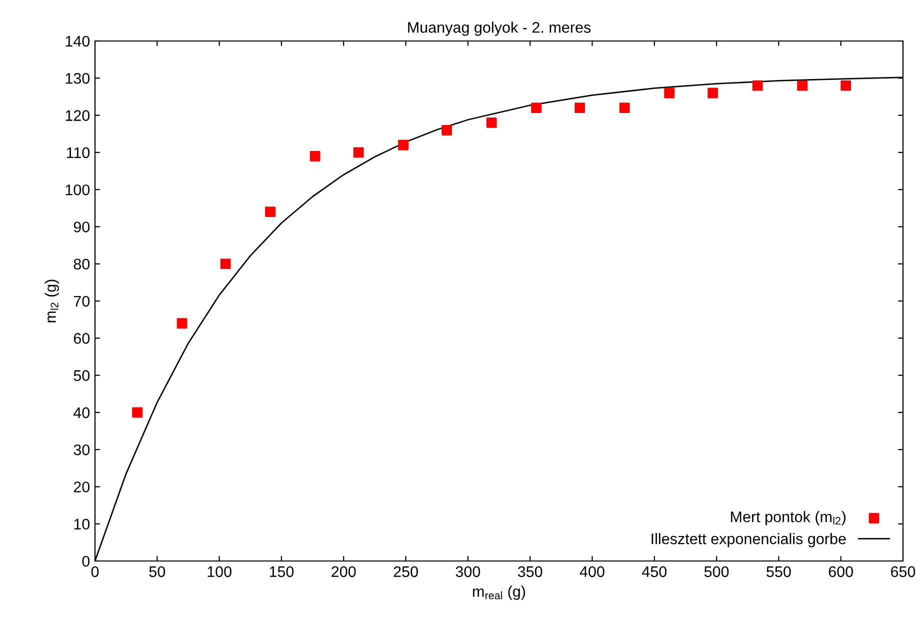 This screenshot has height=623, width=924. Describe the element at coordinates (406, 572) in the screenshot. I see `x-tick-label: 250` at that location.